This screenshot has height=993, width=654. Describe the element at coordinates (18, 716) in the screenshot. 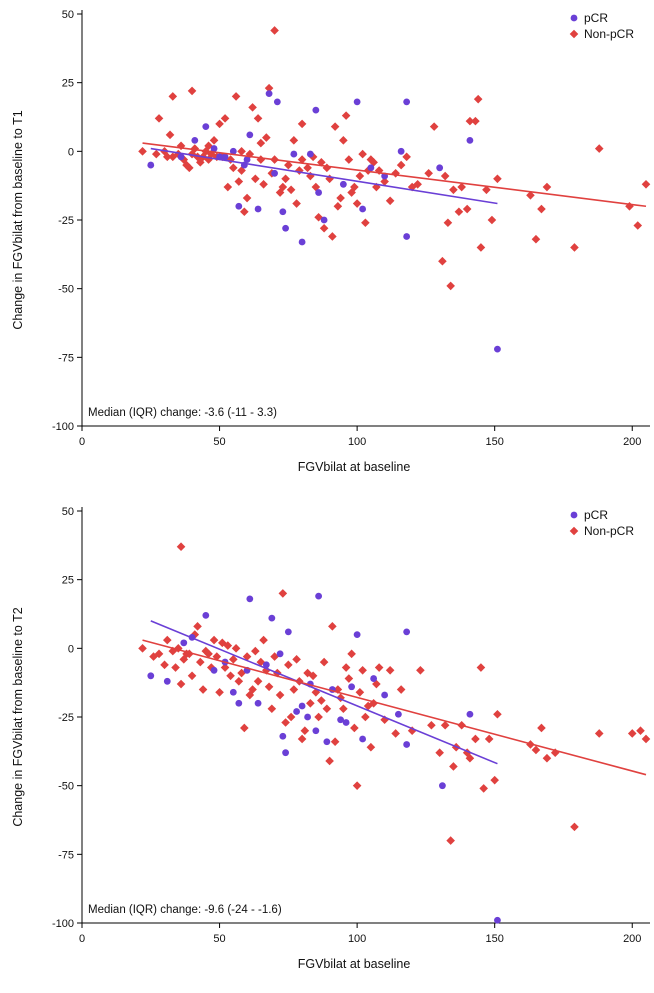

I see `y-axis-title: Change in FGVbilat from baseline to T2` at that location.